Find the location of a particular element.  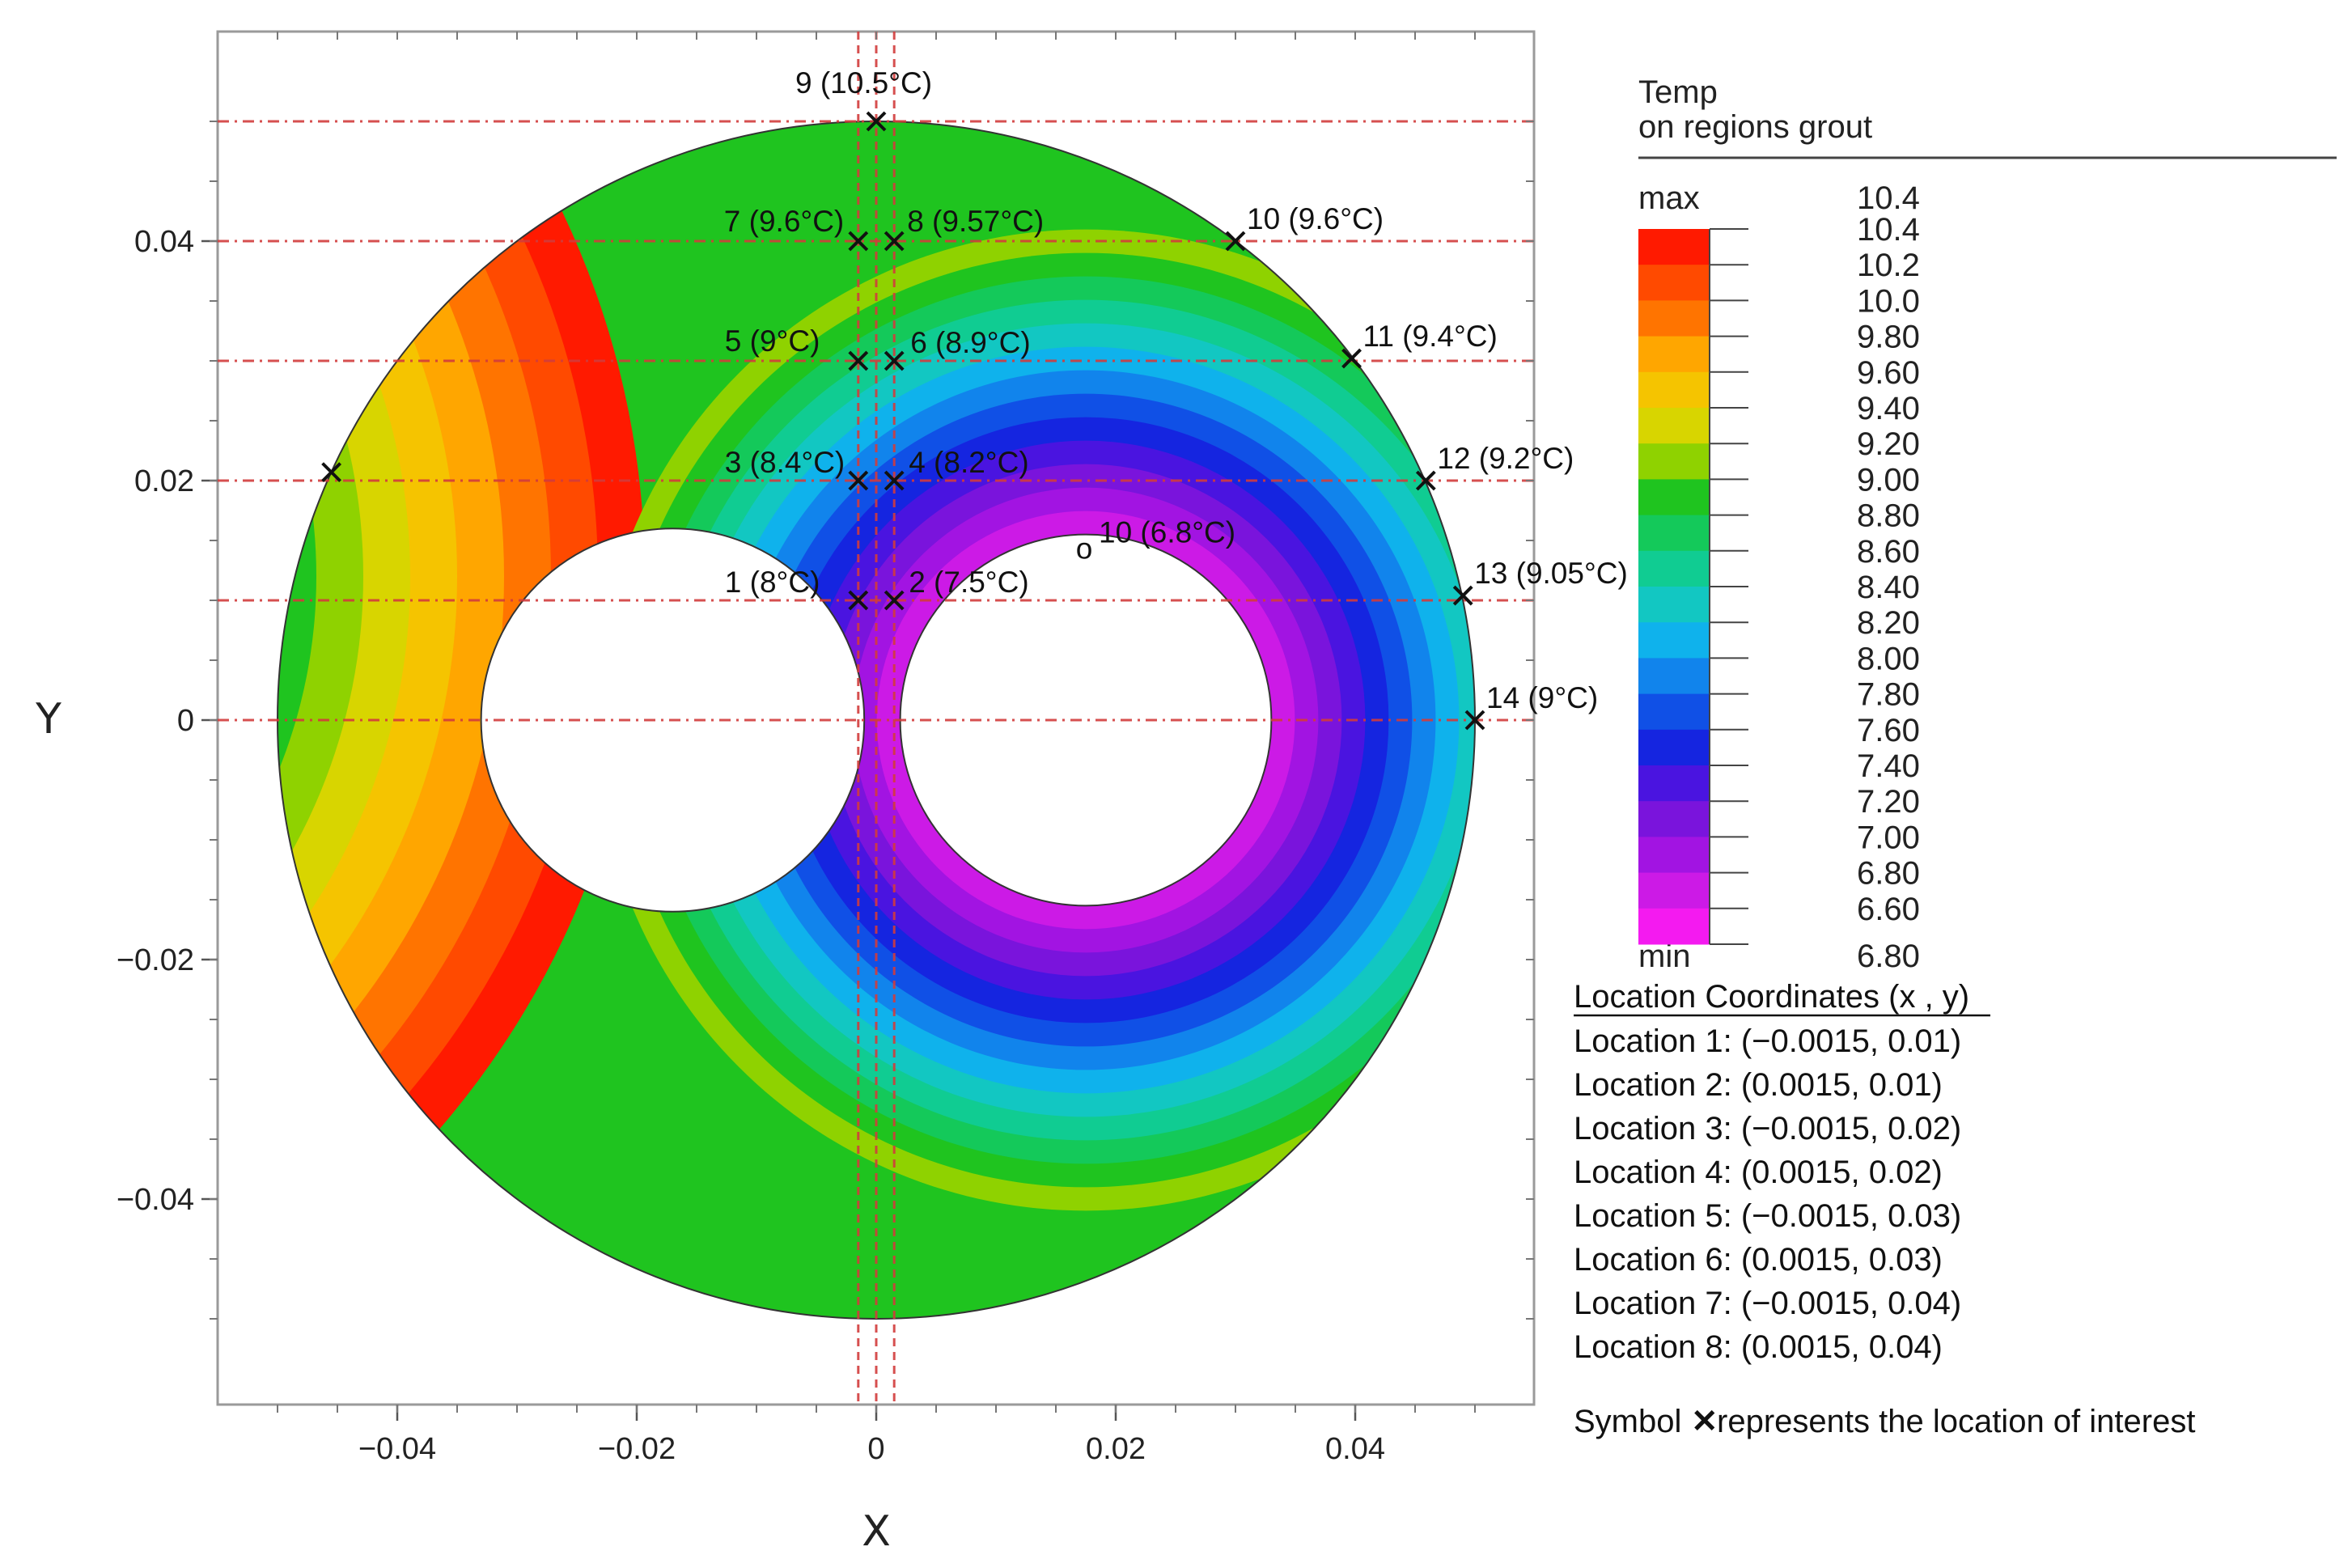

x-tick-label: 0.04 is located at coordinates (1355, 1449).